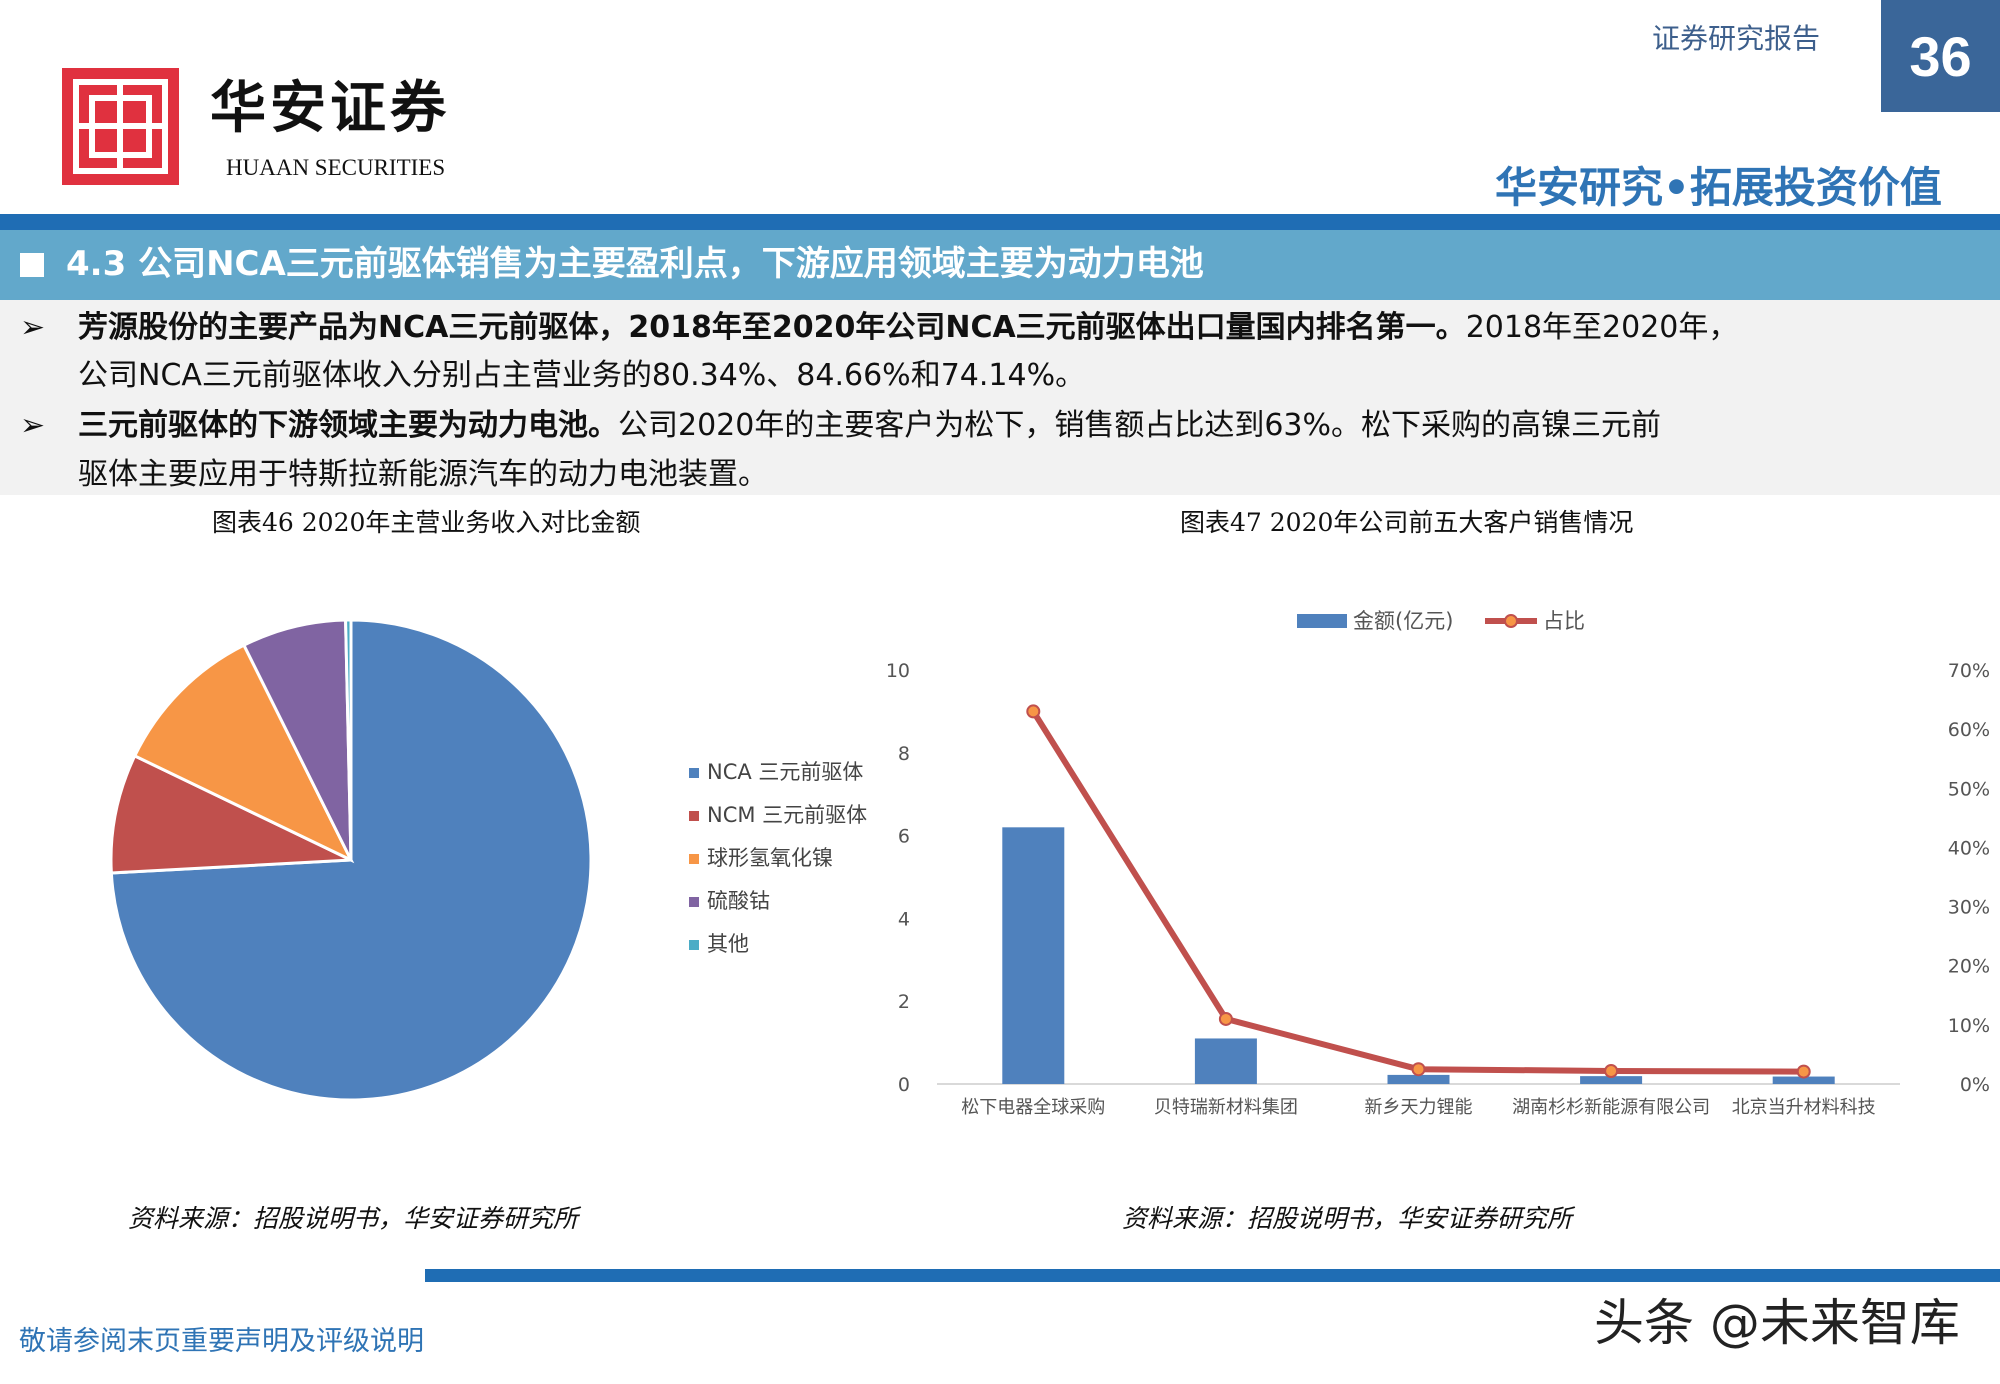 This screenshot has width=2000, height=1384. What do you see at coordinates (787, 815) in the screenshot?
I see `legend-label: NCM 三元前驱体` at bounding box center [787, 815].